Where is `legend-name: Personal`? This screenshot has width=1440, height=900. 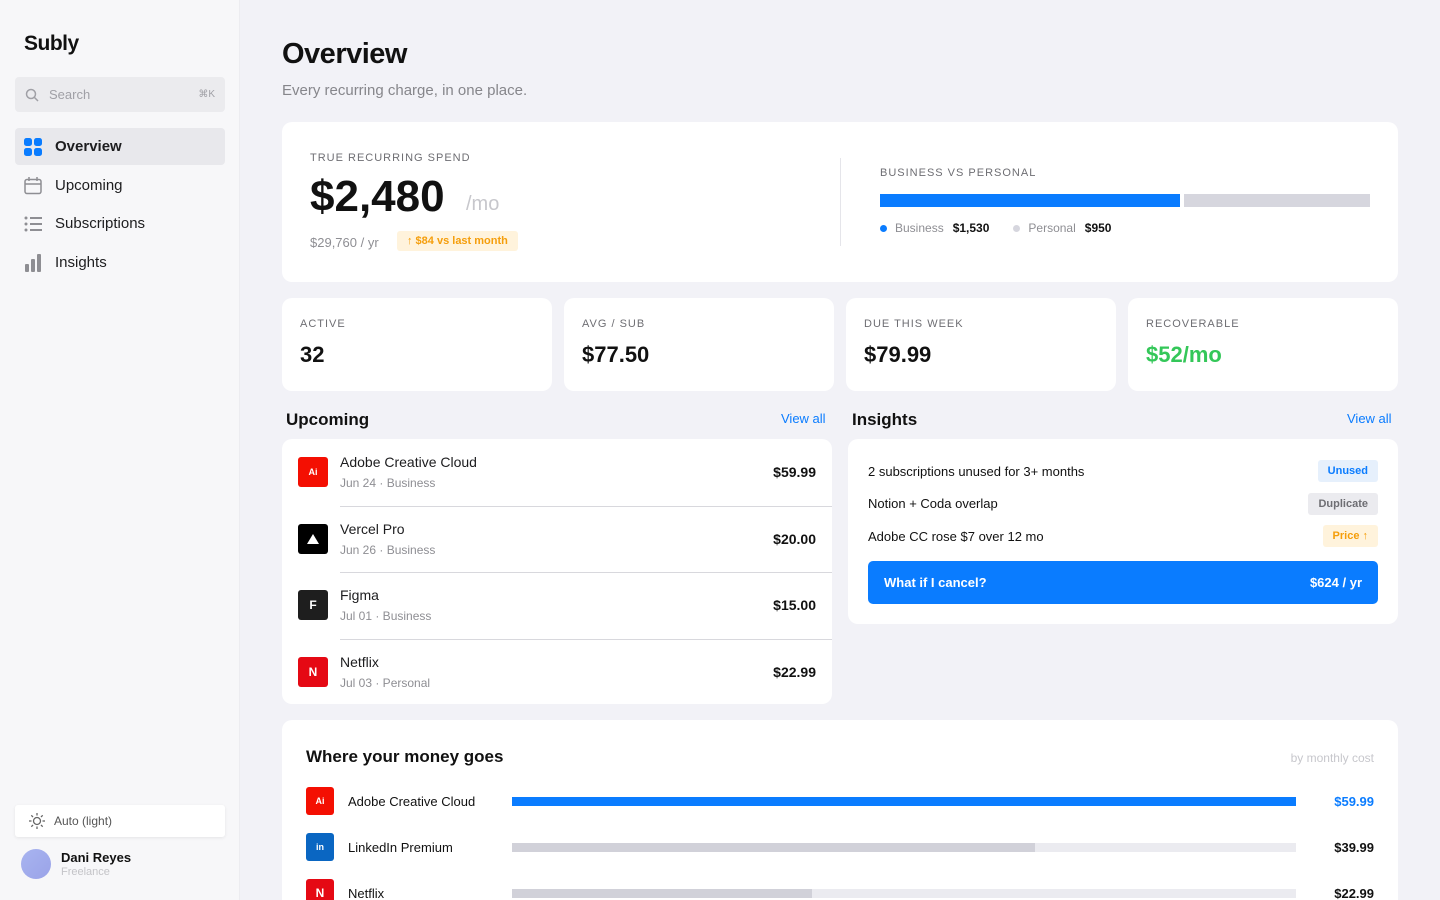 legend-name: Personal is located at coordinates (1052, 228).